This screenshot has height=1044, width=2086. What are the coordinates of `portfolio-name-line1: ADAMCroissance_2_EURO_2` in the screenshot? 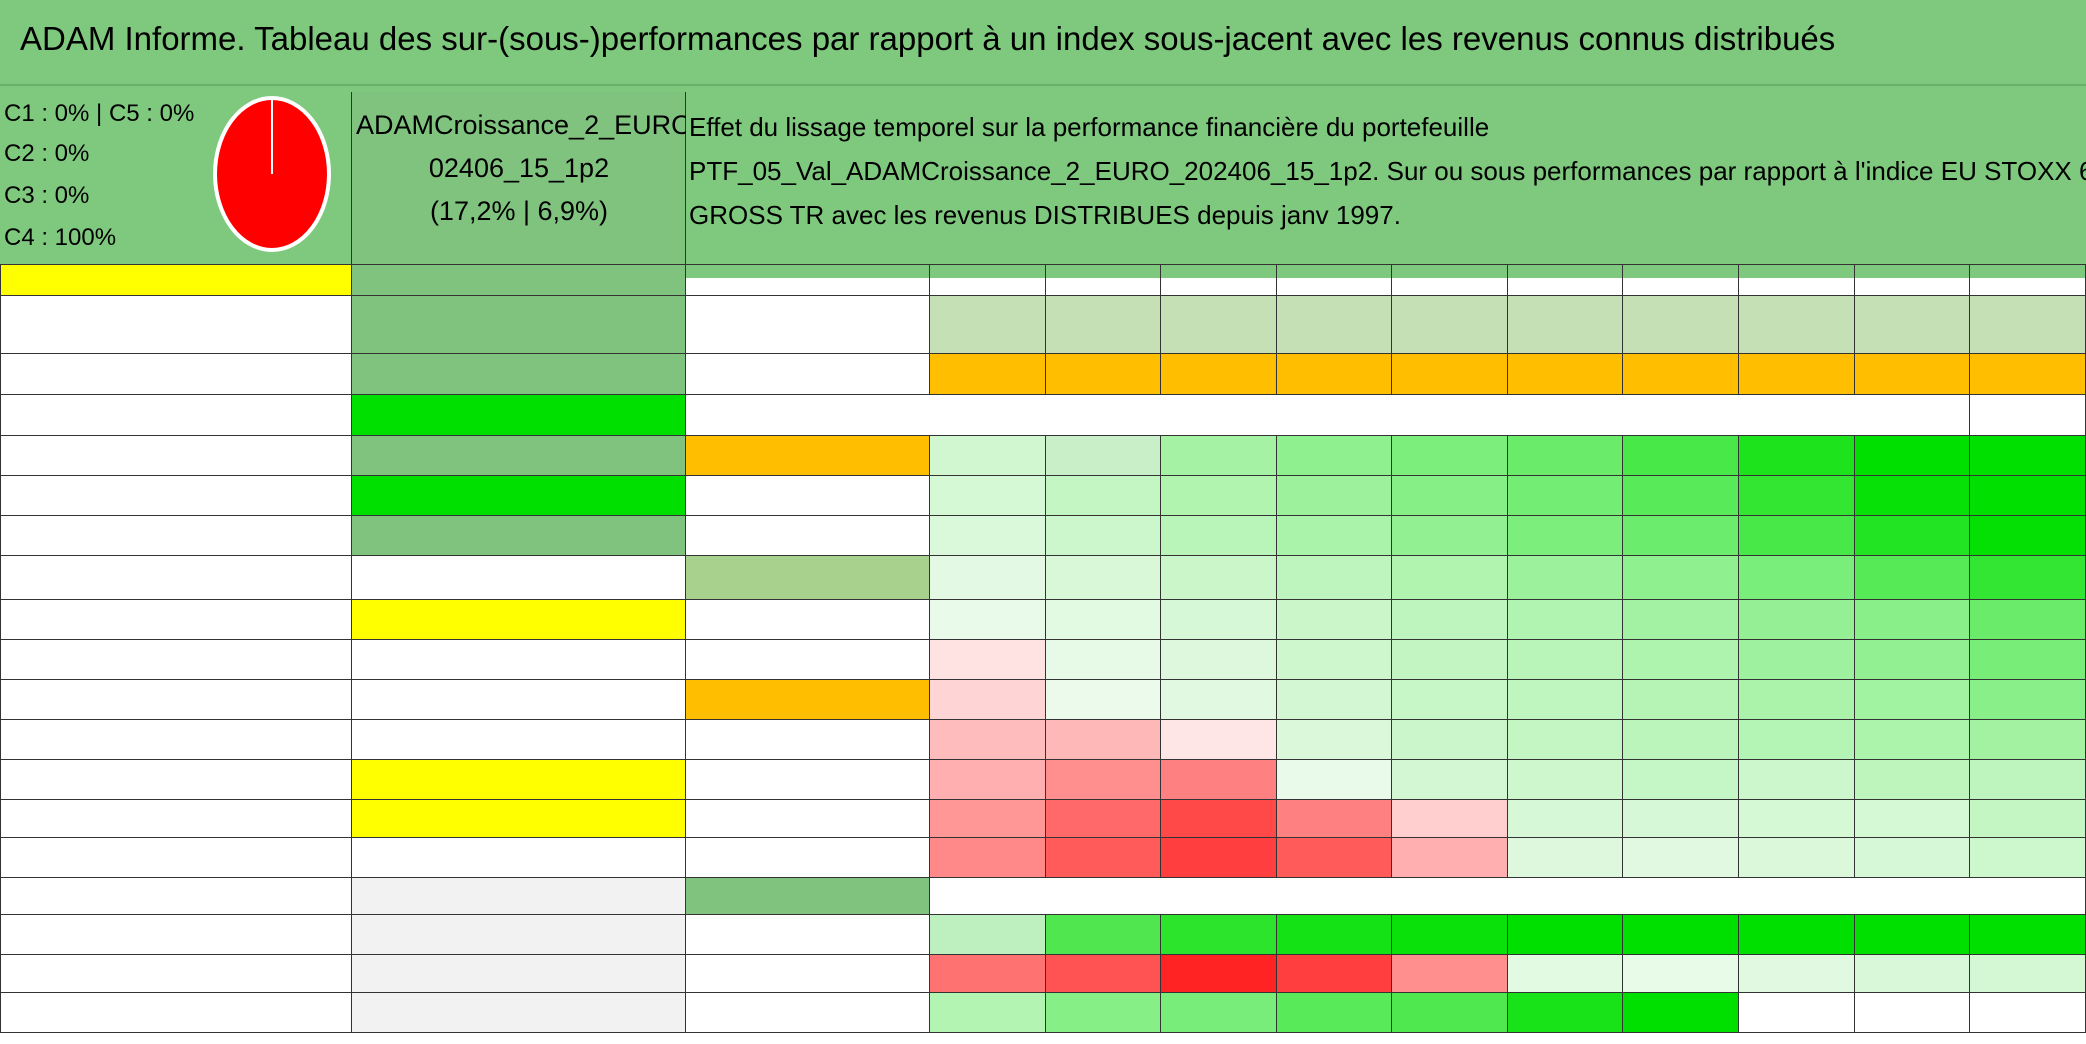 It's located at (539, 125).